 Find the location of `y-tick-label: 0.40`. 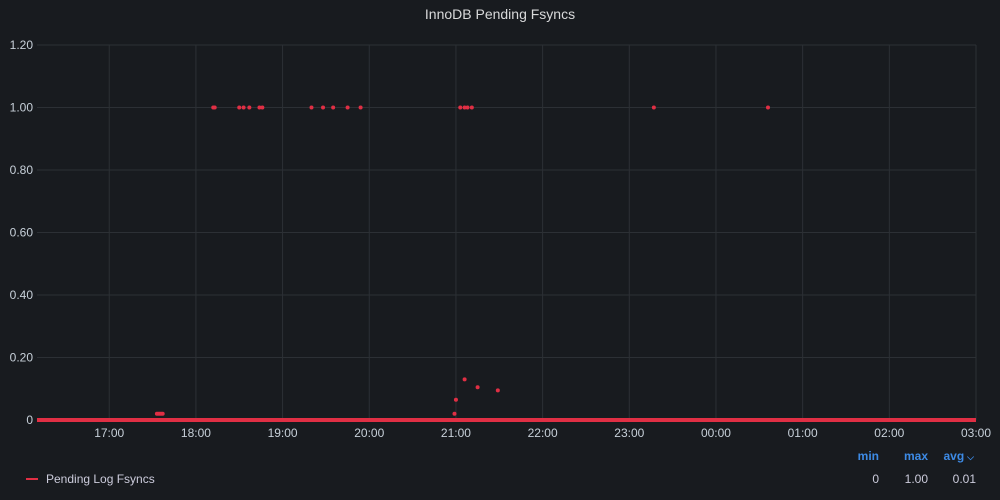

y-tick-label: 0.40 is located at coordinates (22, 295).